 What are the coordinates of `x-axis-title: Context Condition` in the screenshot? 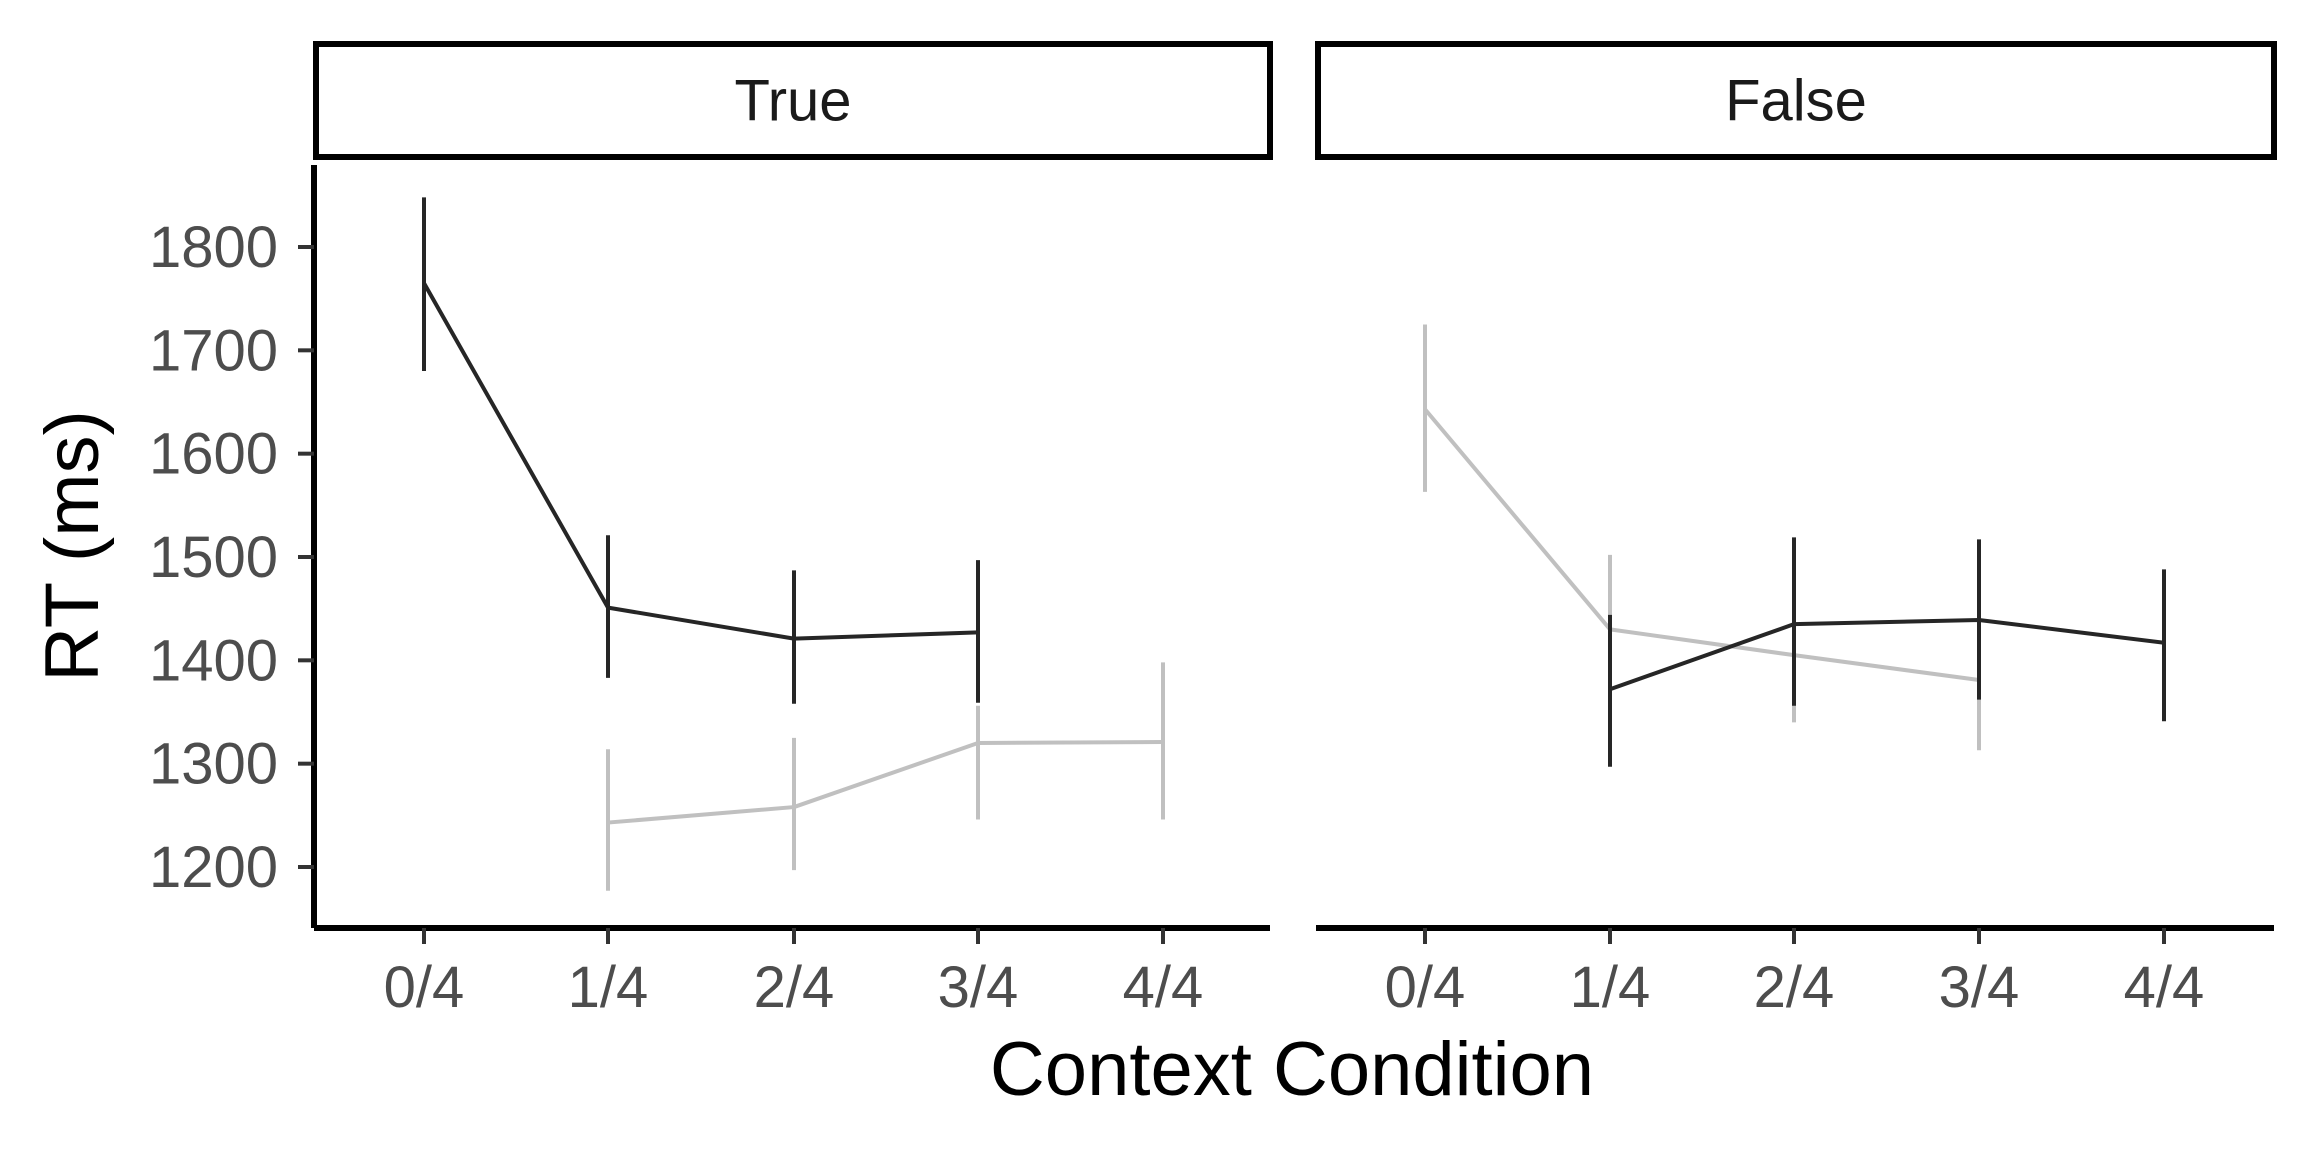 It's located at (1292, 1069).